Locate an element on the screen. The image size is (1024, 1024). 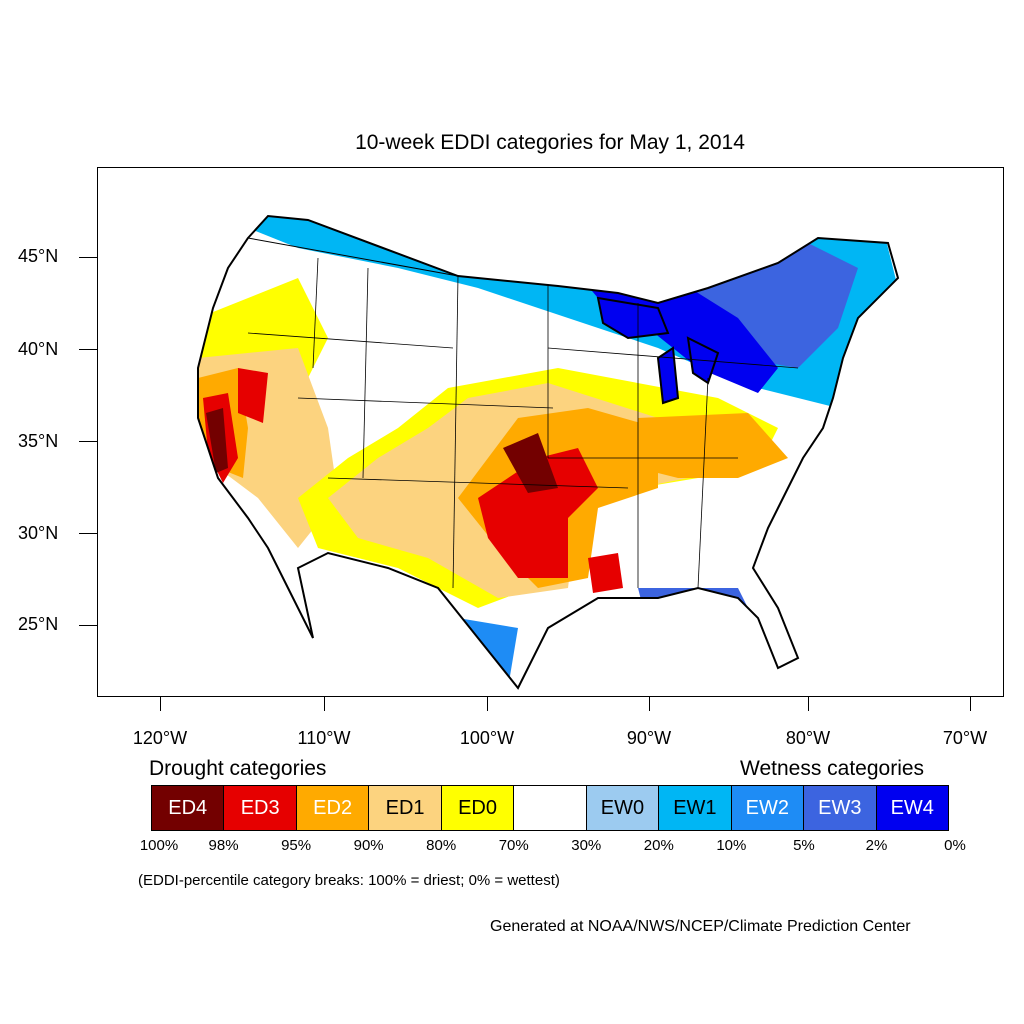
legend-cell-ew2: EW2 is located at coordinates (768, 808).